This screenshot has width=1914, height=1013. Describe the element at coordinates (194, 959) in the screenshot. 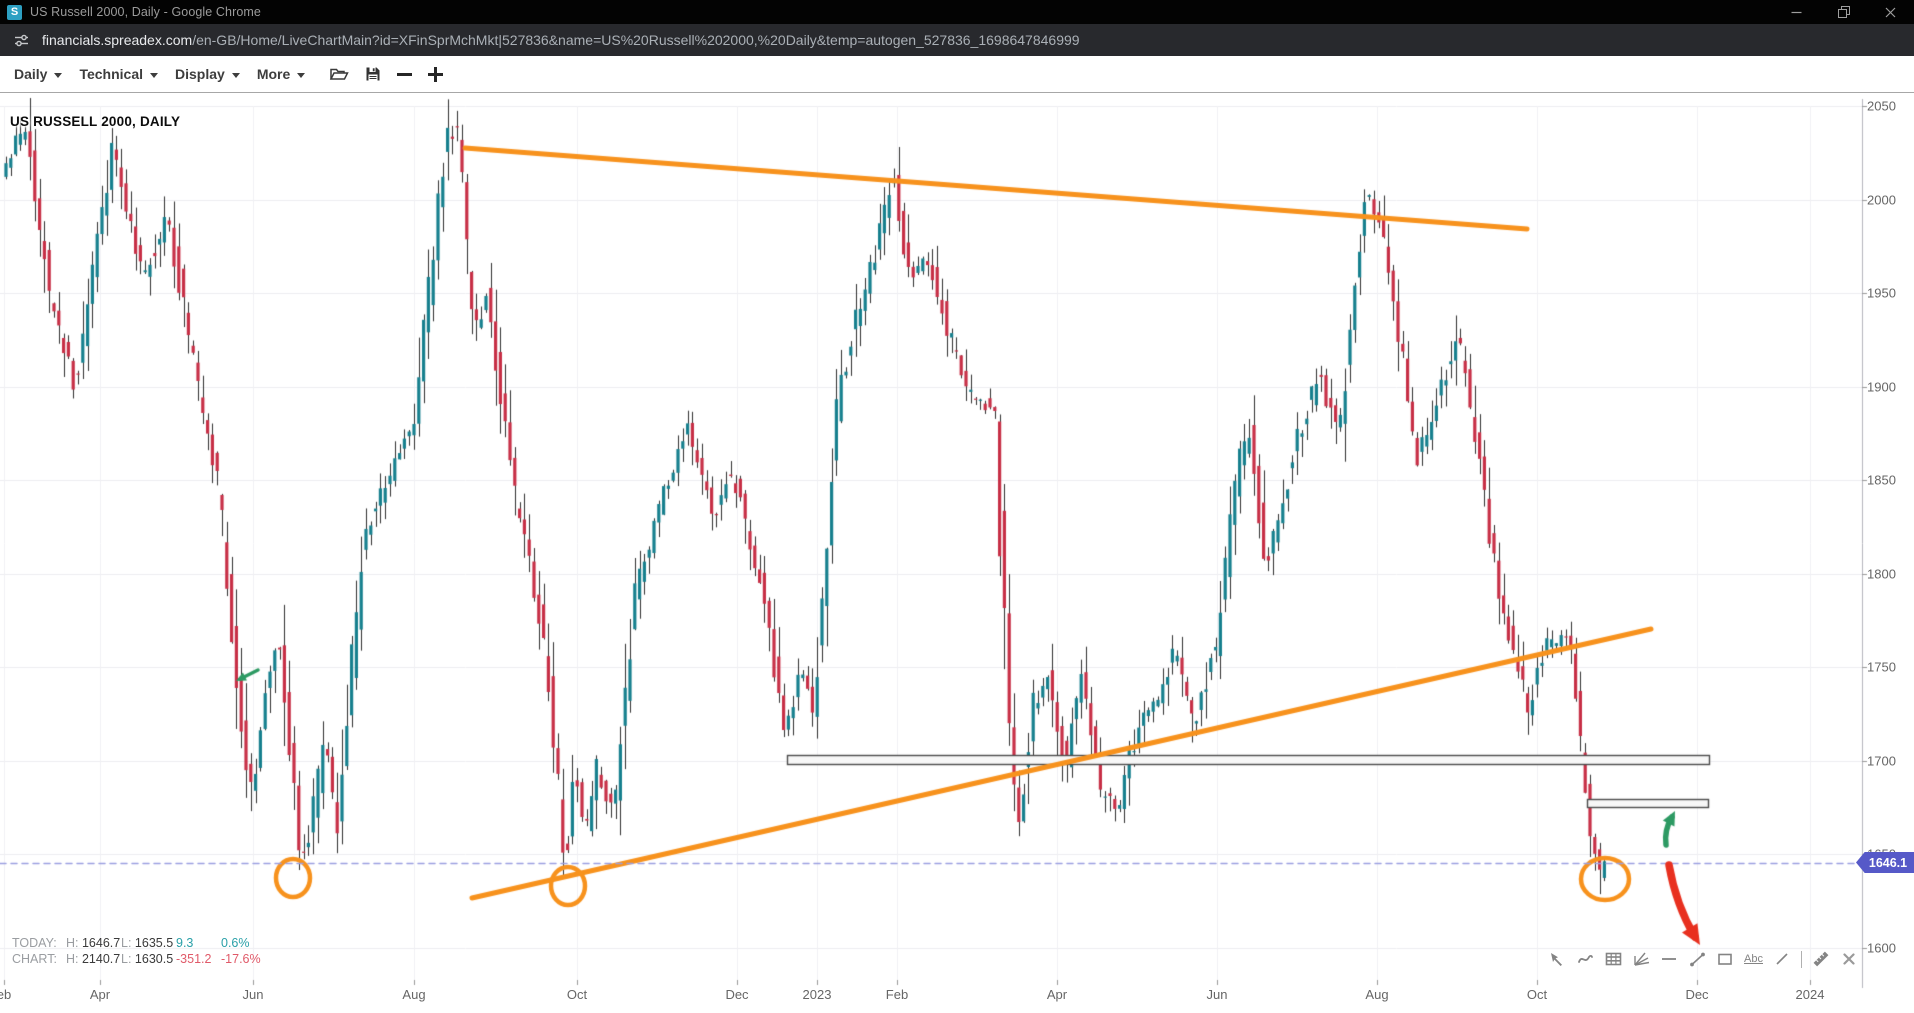

I see `chart-change: -351.2` at that location.